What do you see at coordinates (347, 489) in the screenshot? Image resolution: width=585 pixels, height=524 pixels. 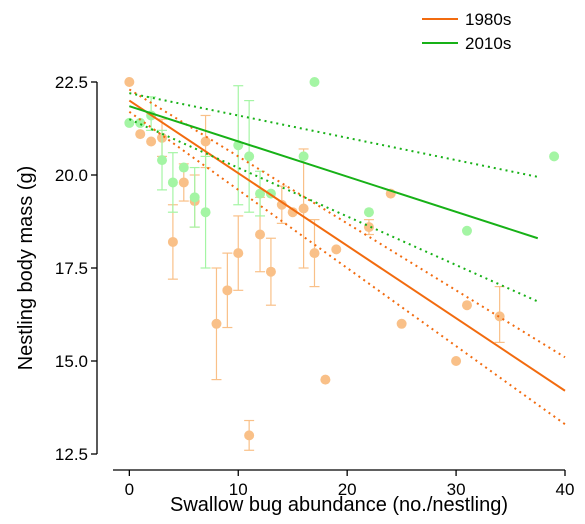 I see `x-tick-label: 20` at bounding box center [347, 489].